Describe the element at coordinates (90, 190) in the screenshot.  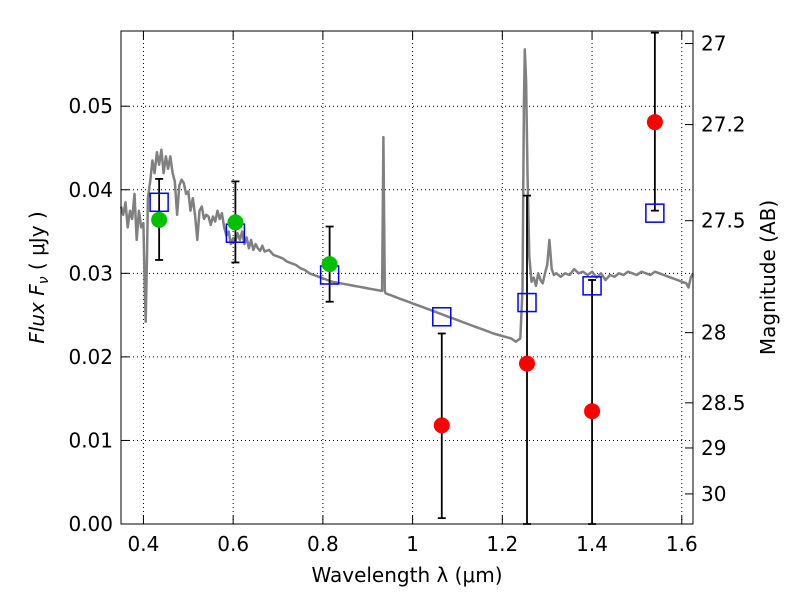
I see `y-tick-label: 0.04` at that location.